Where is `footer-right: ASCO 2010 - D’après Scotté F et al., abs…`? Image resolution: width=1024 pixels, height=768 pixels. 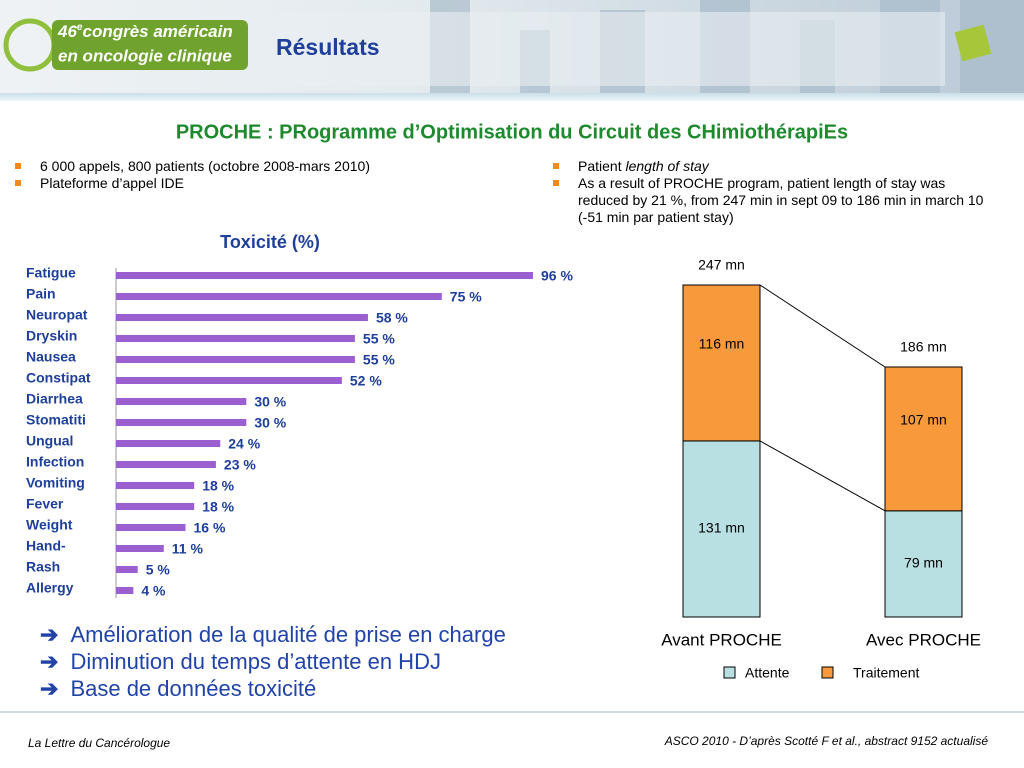
footer-right: ASCO 2010 - D’après Scotté F et al., abs… is located at coordinates (826, 741).